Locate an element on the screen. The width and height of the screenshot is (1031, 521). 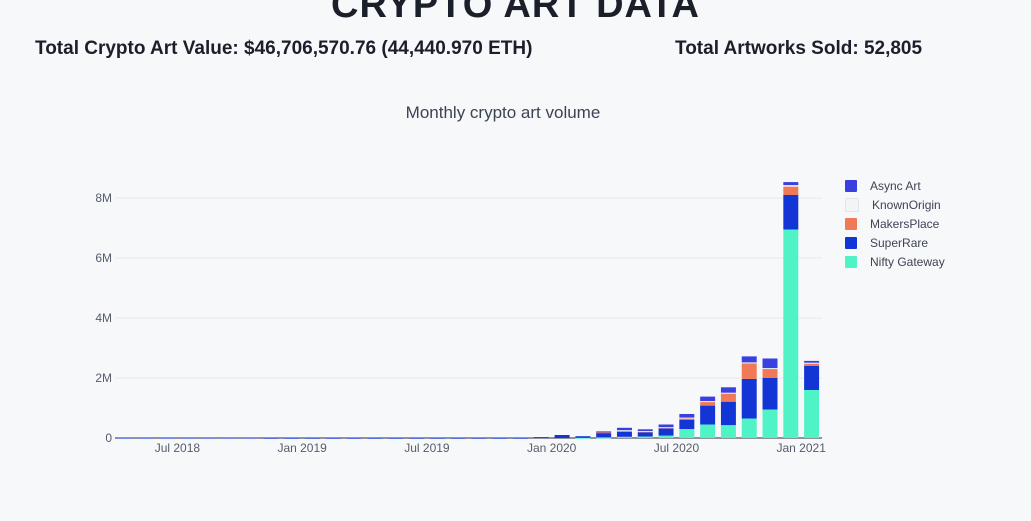
bar-segment: SuperRare 2018-07: 15000 is located at coordinates (188, 438).